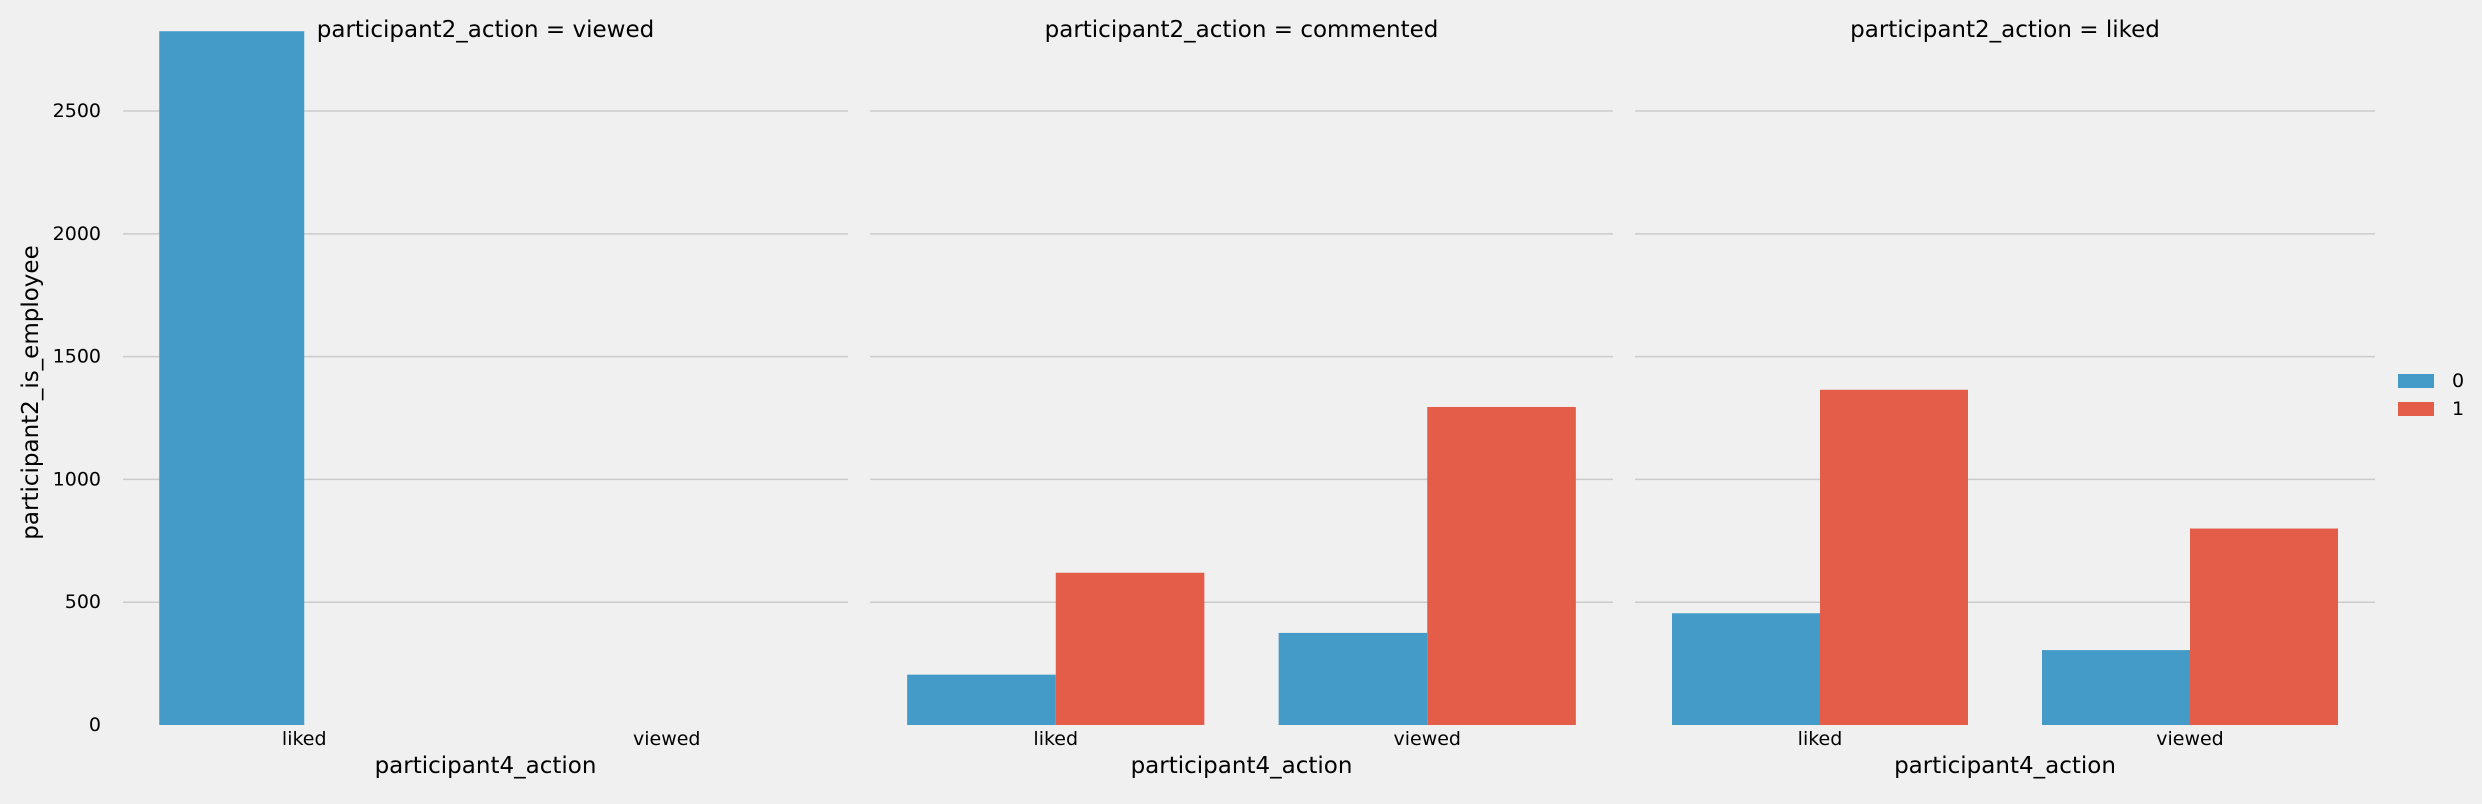  What do you see at coordinates (77, 234) in the screenshot?
I see `y-tick-label: 2000` at bounding box center [77, 234].